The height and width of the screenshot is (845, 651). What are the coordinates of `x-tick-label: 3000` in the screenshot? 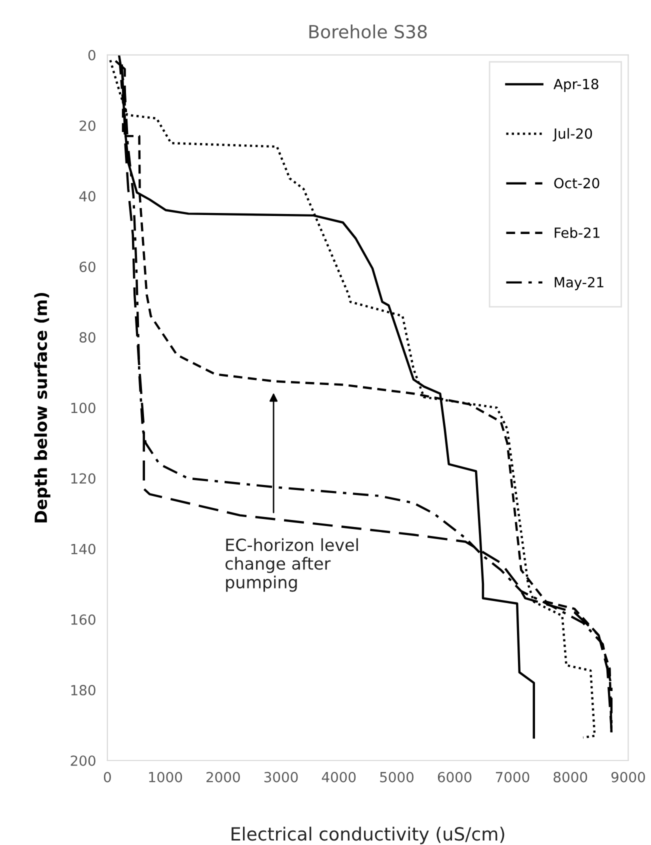 It's located at (281, 777).